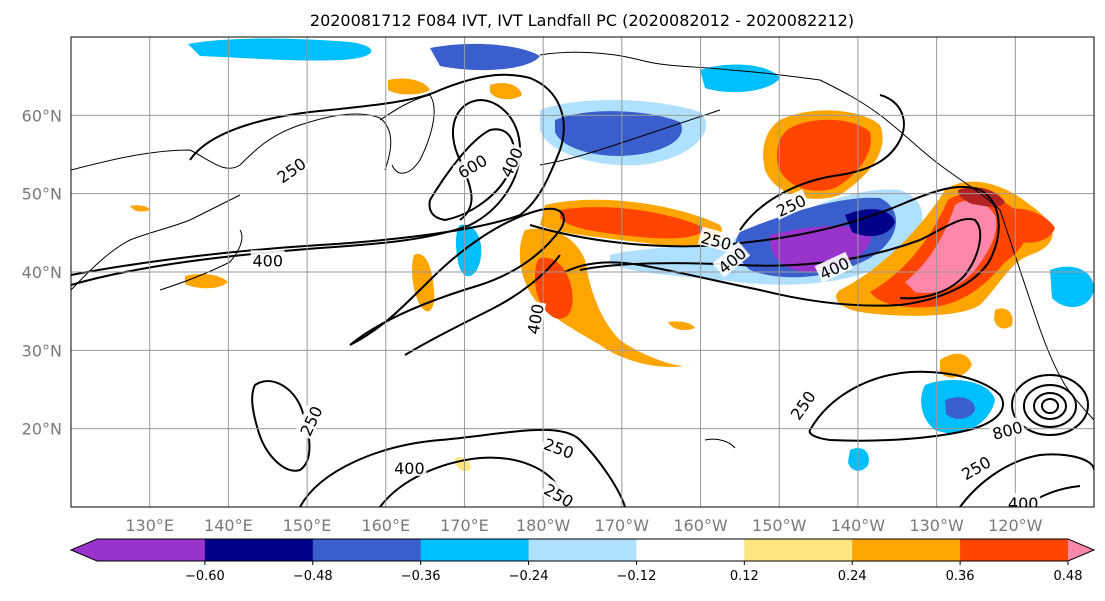  Describe the element at coordinates (407, 134) in the screenshot. I see `coast-kamchatka` at that location.